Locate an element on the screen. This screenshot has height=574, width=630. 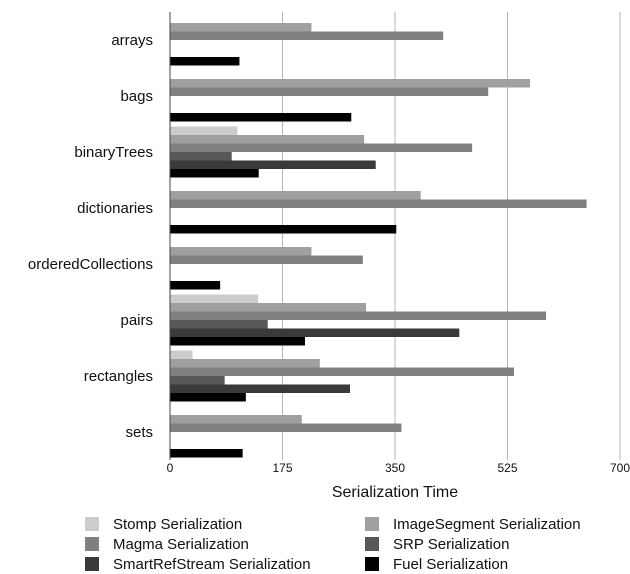
x-tick-label: 350 is located at coordinates (395, 468).